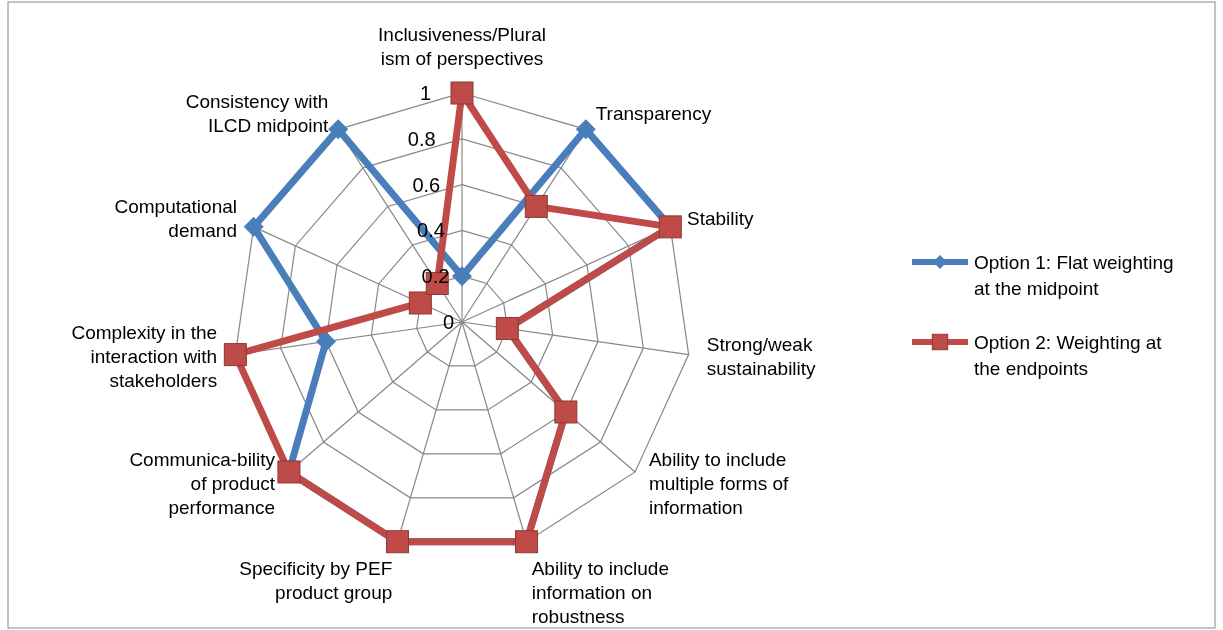 The height and width of the screenshot is (630, 1223). I want to click on legend-label: Option 2: Weighting at the endpoints, so click(1068, 355).